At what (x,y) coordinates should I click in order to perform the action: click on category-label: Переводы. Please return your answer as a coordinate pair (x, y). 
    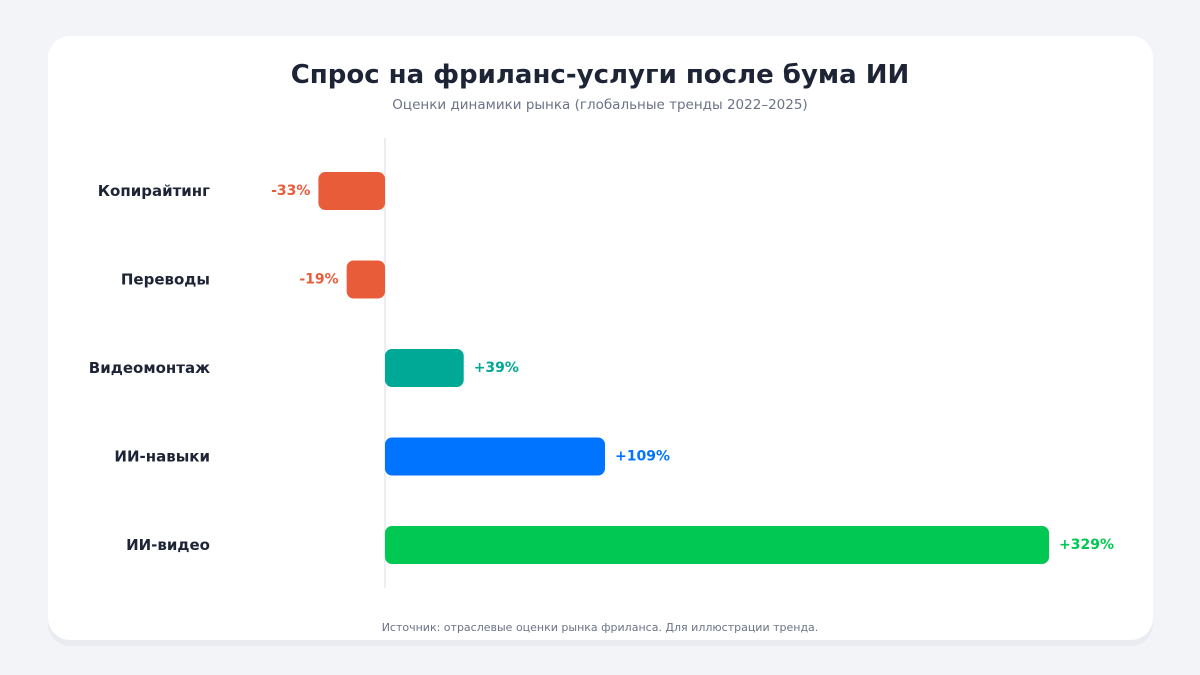
    Looking at the image, I should click on (165, 280).